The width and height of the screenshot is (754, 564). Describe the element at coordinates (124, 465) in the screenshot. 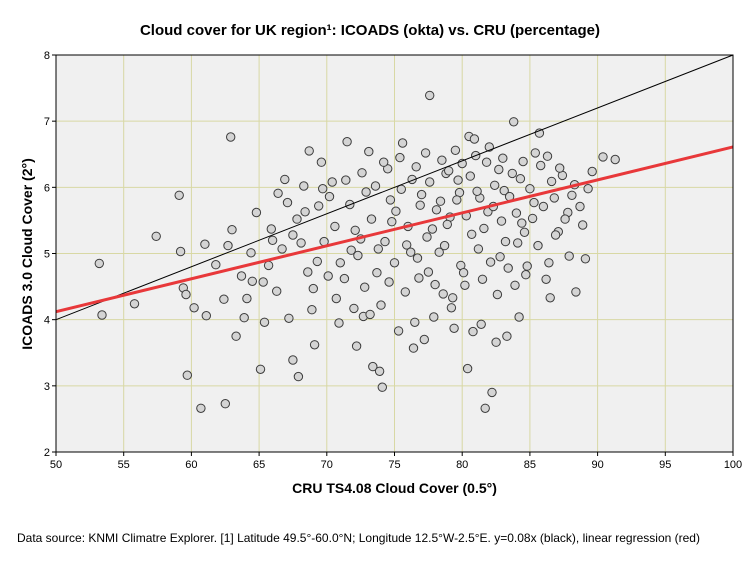

I see `x-tick-label: 55` at that location.